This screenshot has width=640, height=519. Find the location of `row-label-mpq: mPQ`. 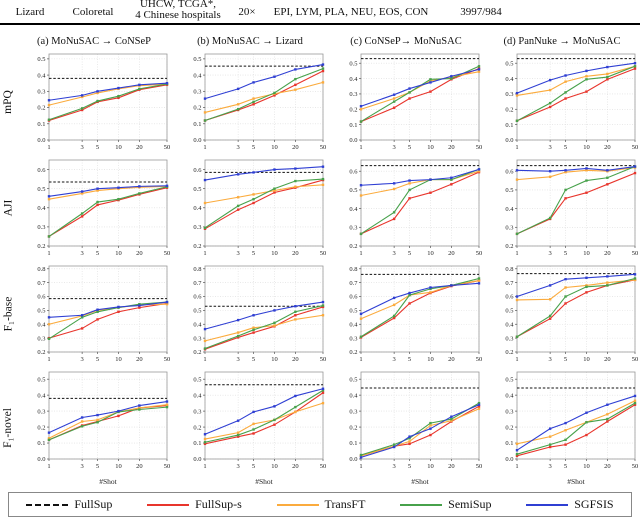

row-label-mpq: mPQ is located at coordinates (8, 102).